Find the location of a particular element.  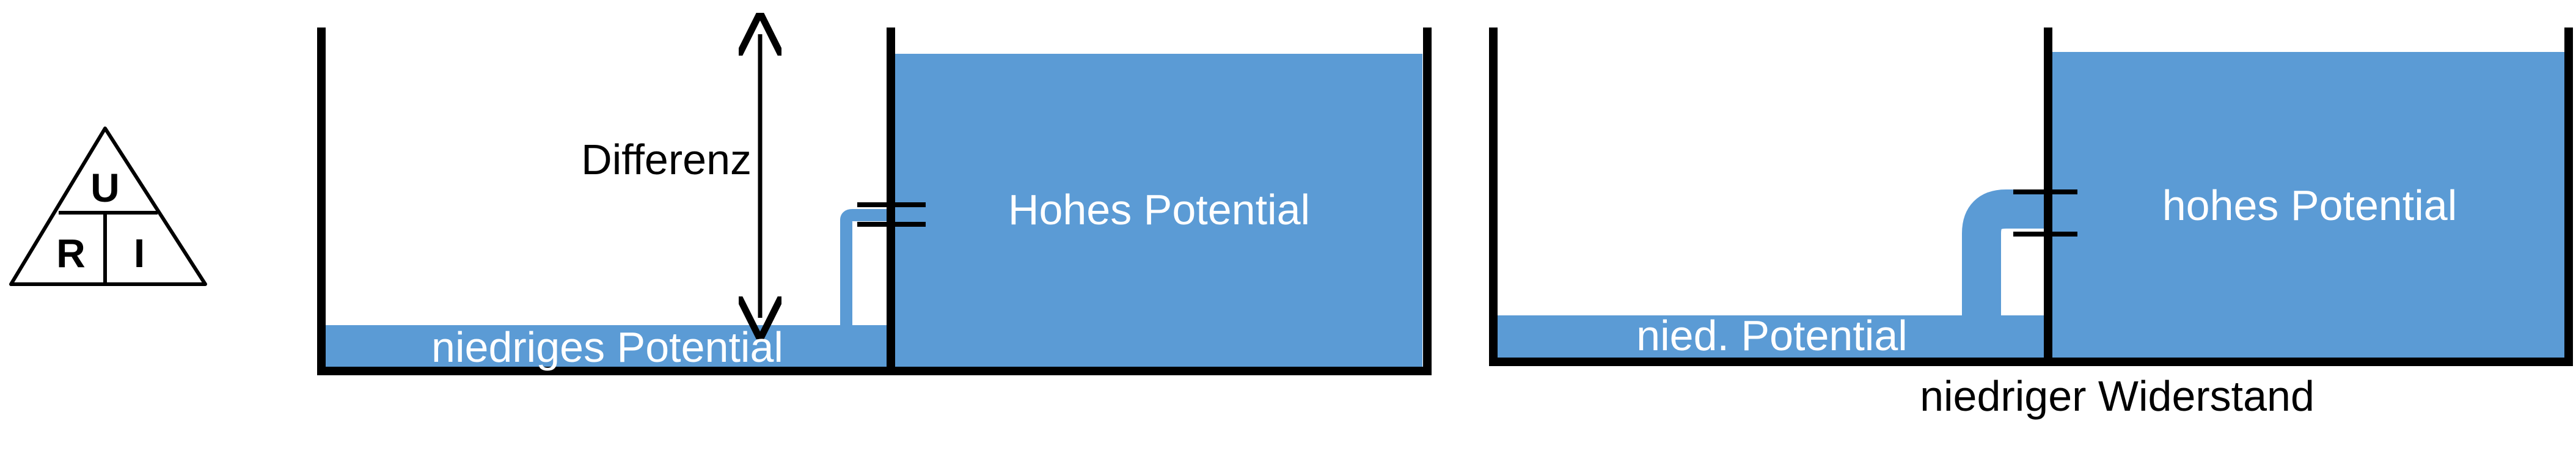

triangle-letter-i: I is located at coordinates (139, 253).